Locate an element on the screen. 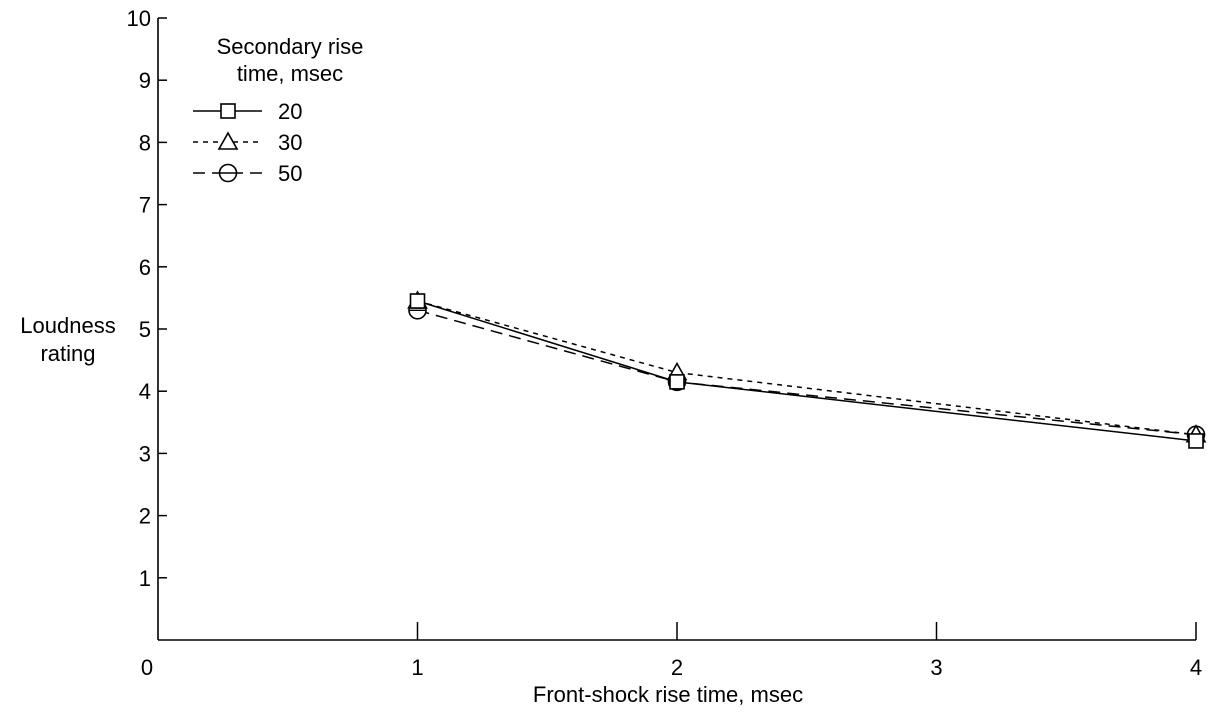 The width and height of the screenshot is (1210, 713). legend-item-20: 20 is located at coordinates (247, 111).